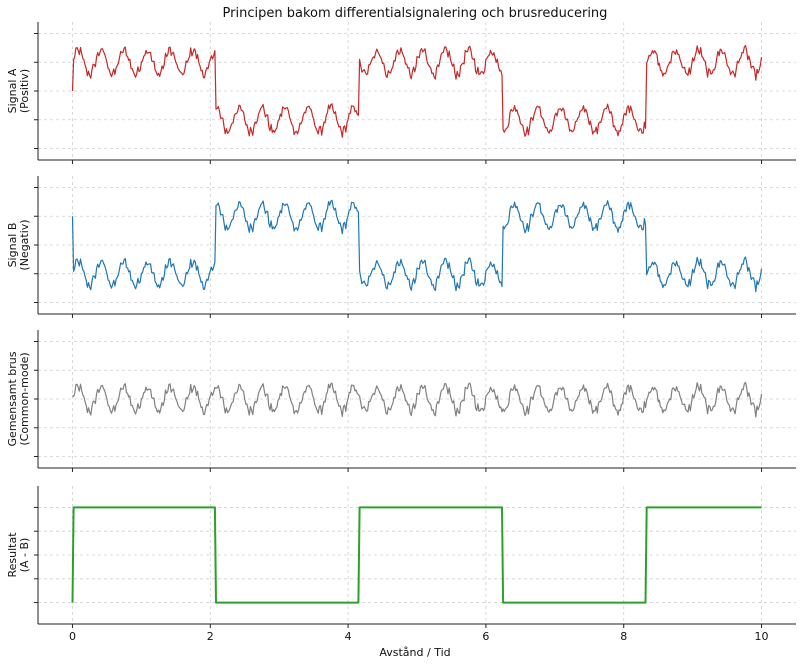 This screenshot has width=800, height=665. What do you see at coordinates (12, 245) in the screenshot?
I see `y-axis-label-line: Signal B` at bounding box center [12, 245].